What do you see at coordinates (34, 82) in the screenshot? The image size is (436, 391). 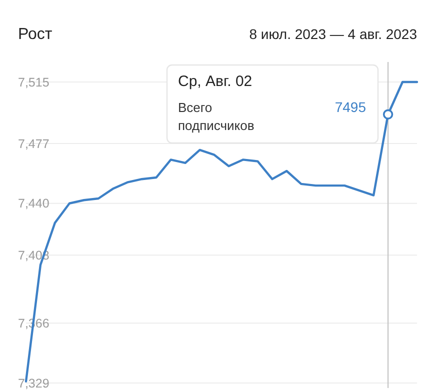 I see `y-tick-label: 7,515` at bounding box center [34, 82].